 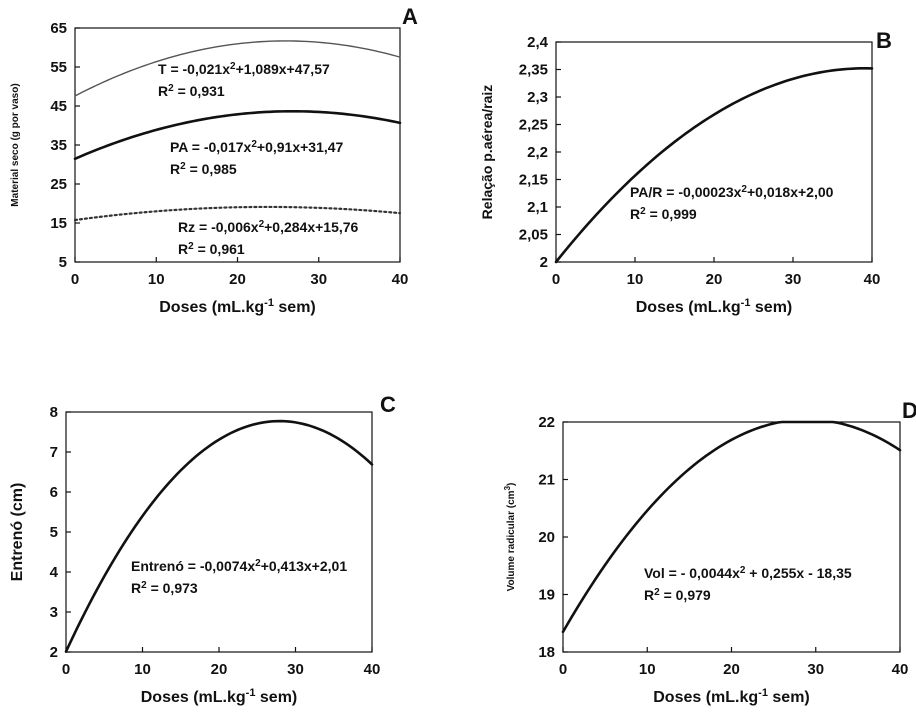 I want to click on panel-b-series-0-r2: R2 = 0,999, so click(x=663, y=214).